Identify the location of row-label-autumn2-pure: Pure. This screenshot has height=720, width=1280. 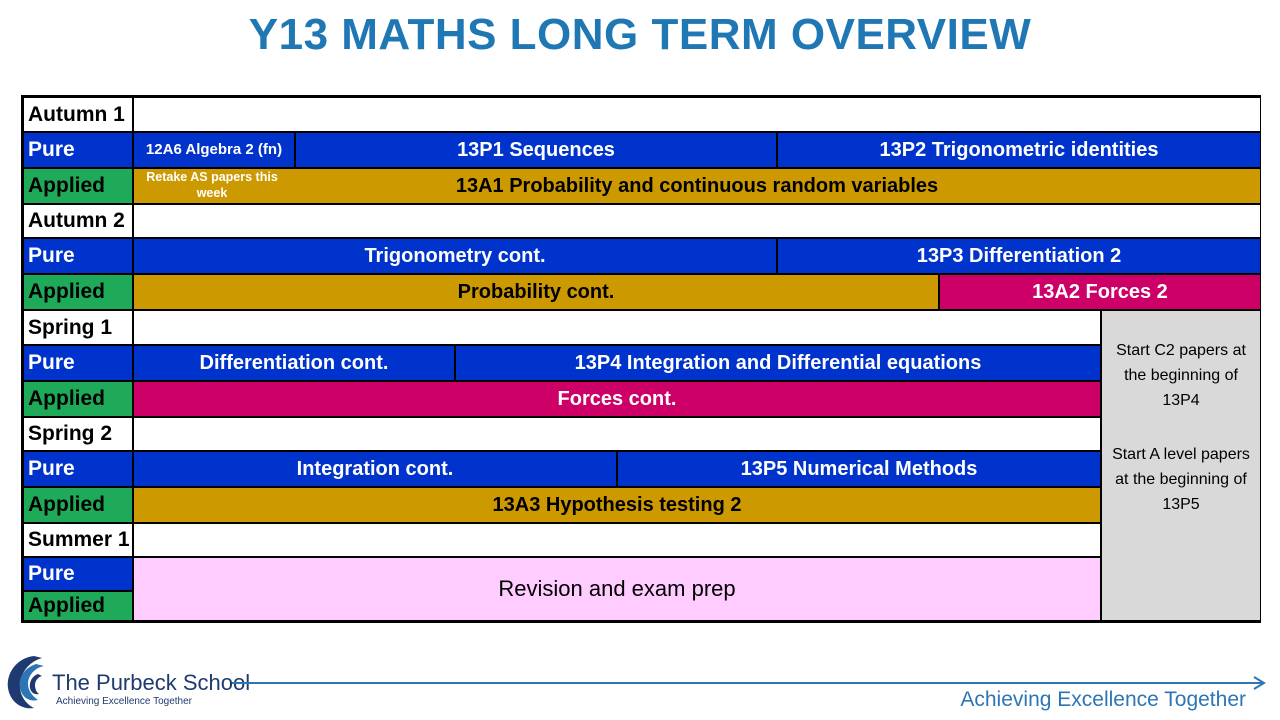
(78, 256).